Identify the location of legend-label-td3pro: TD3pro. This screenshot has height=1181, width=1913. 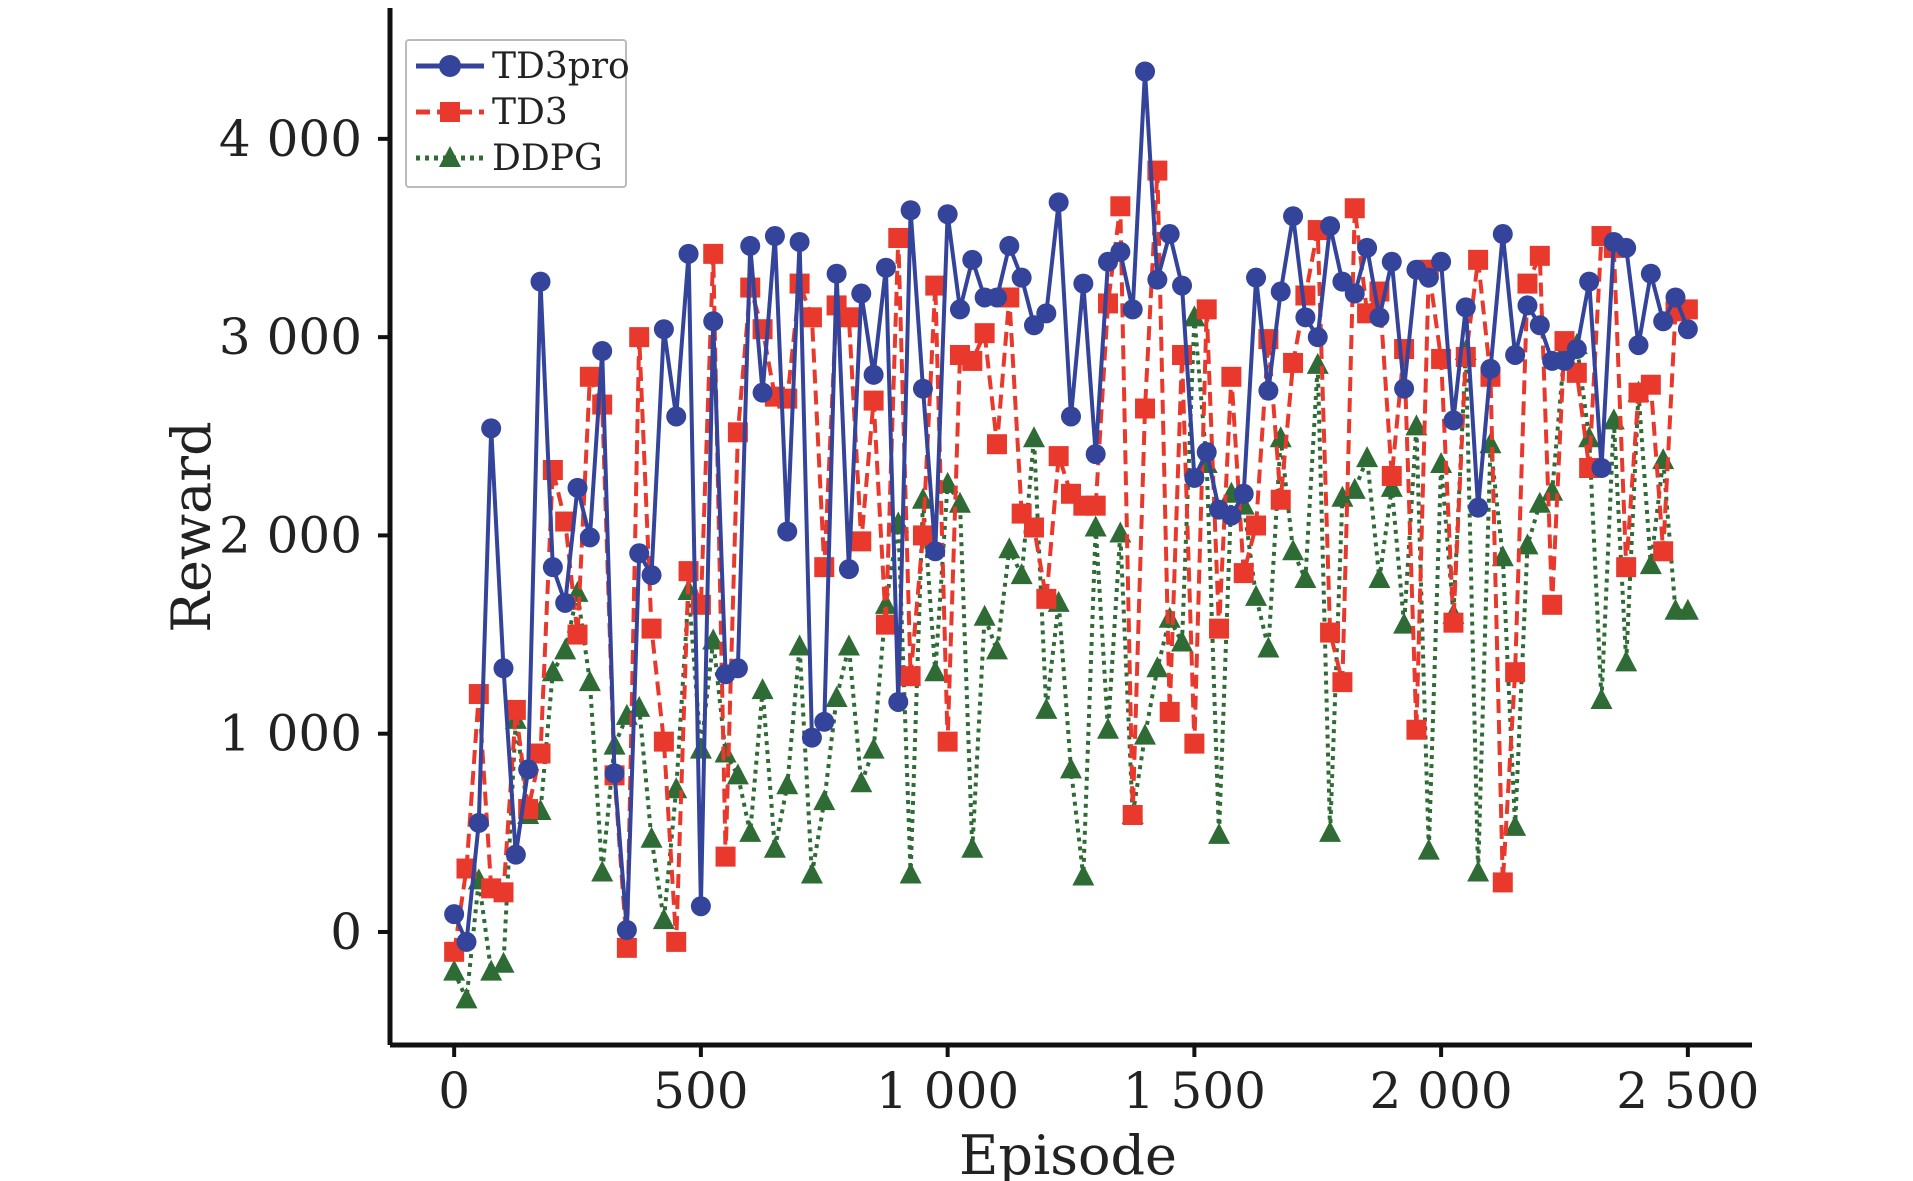
(561, 66).